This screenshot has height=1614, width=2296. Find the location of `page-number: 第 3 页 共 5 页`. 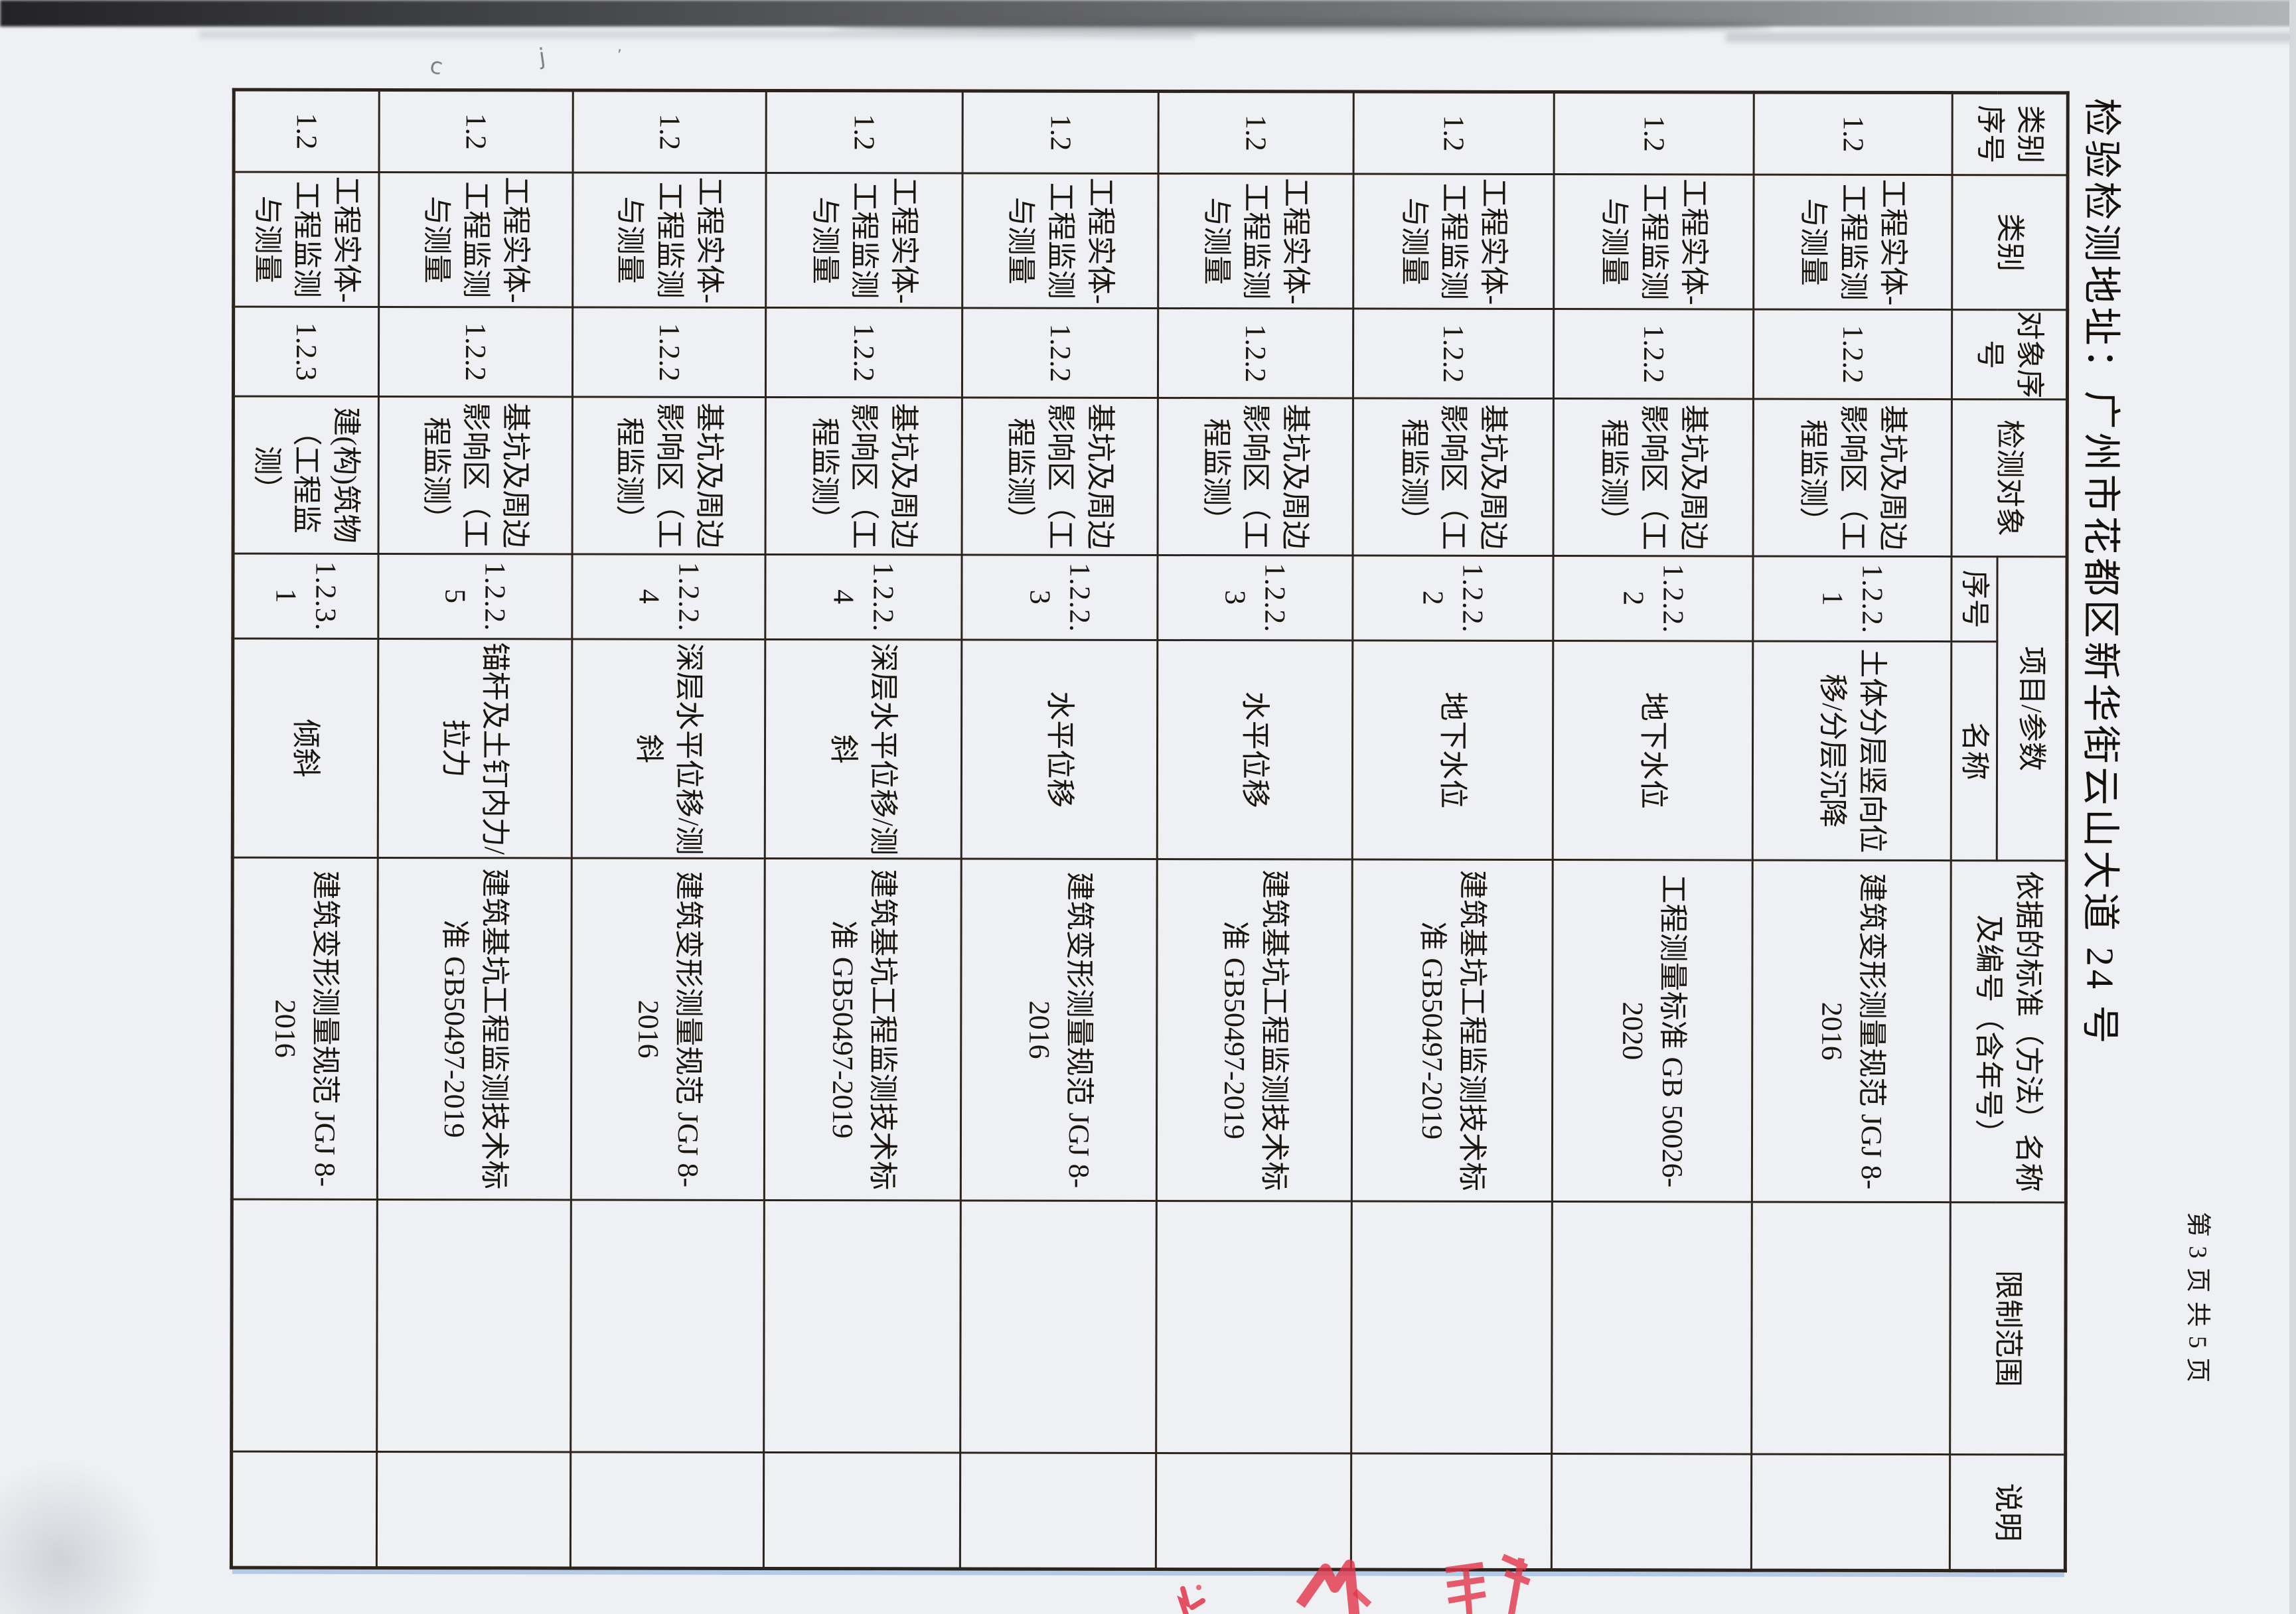

page-number: 第 3 页 共 5 页 is located at coordinates (2197, 1297).